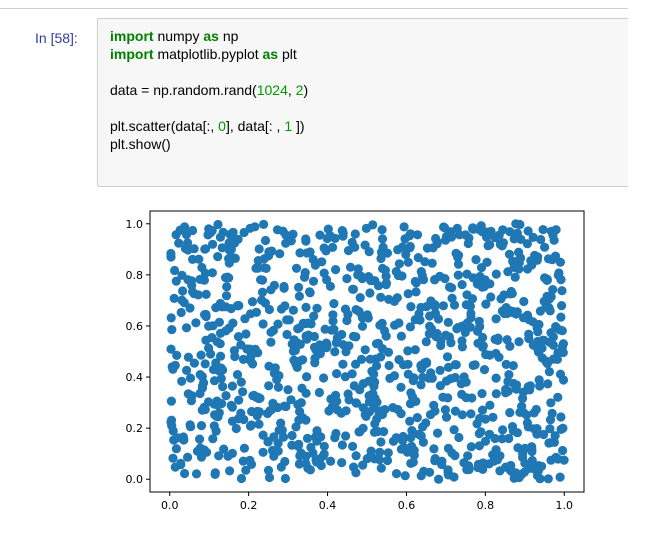 Image resolution: width=648 pixels, height=540 pixels. Describe the element at coordinates (135, 326) in the screenshot. I see `y-tick-label: 0.6` at that location.